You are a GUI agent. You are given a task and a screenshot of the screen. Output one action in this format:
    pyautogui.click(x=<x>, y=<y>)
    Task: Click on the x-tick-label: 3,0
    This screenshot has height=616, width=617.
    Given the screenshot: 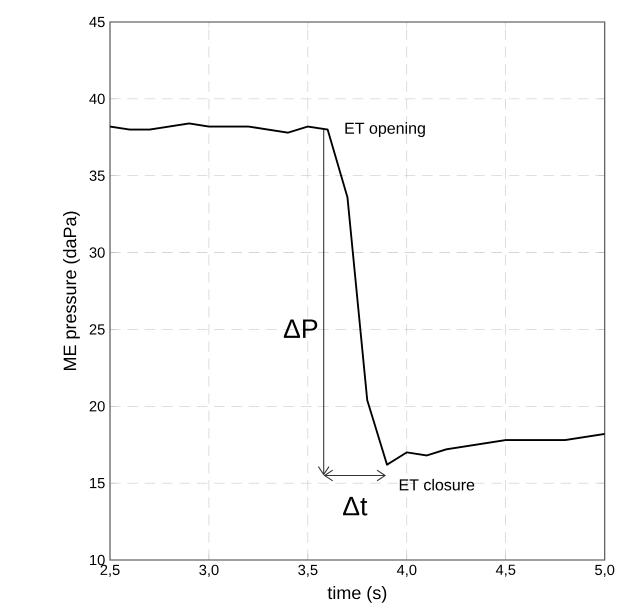 What is the action you would take?
    pyautogui.click(x=209, y=570)
    